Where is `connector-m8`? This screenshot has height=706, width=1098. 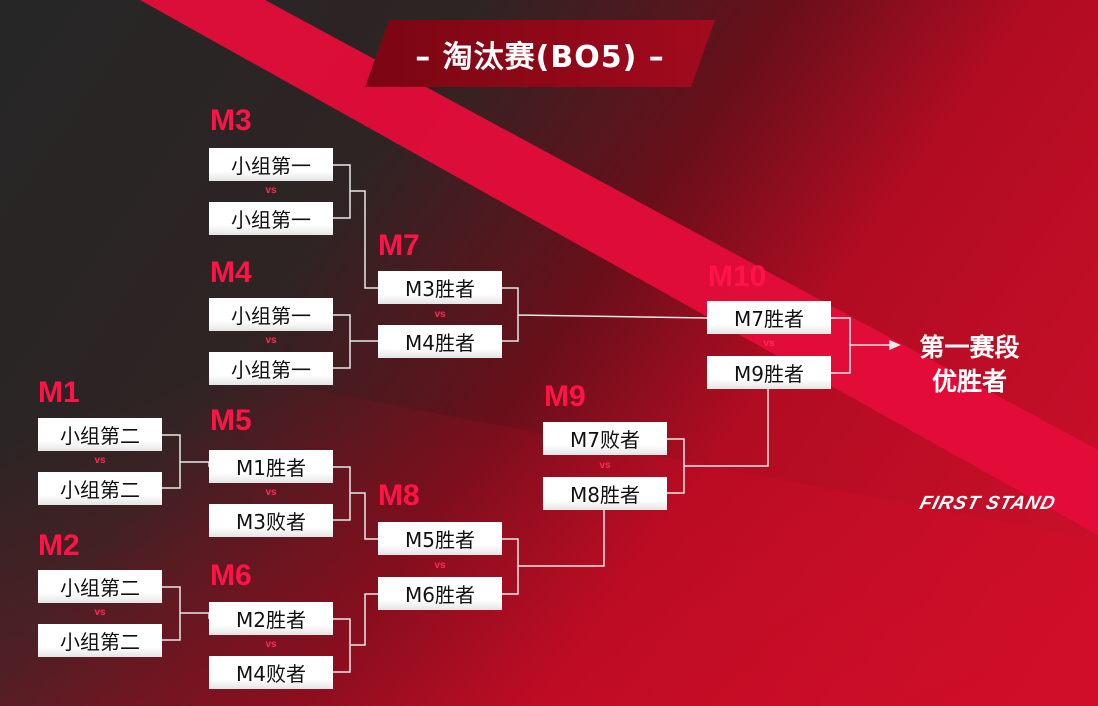 connector-m8 is located at coordinates (553, 552).